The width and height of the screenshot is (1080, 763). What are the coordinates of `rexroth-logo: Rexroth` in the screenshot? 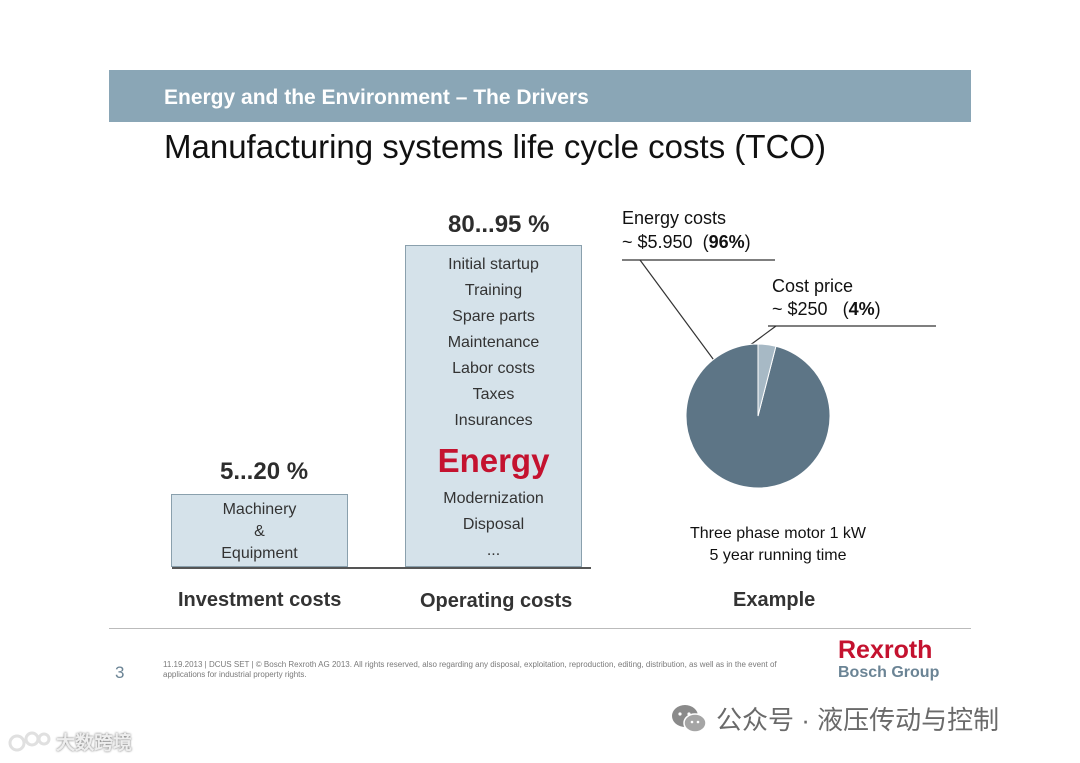 It's located at (885, 650).